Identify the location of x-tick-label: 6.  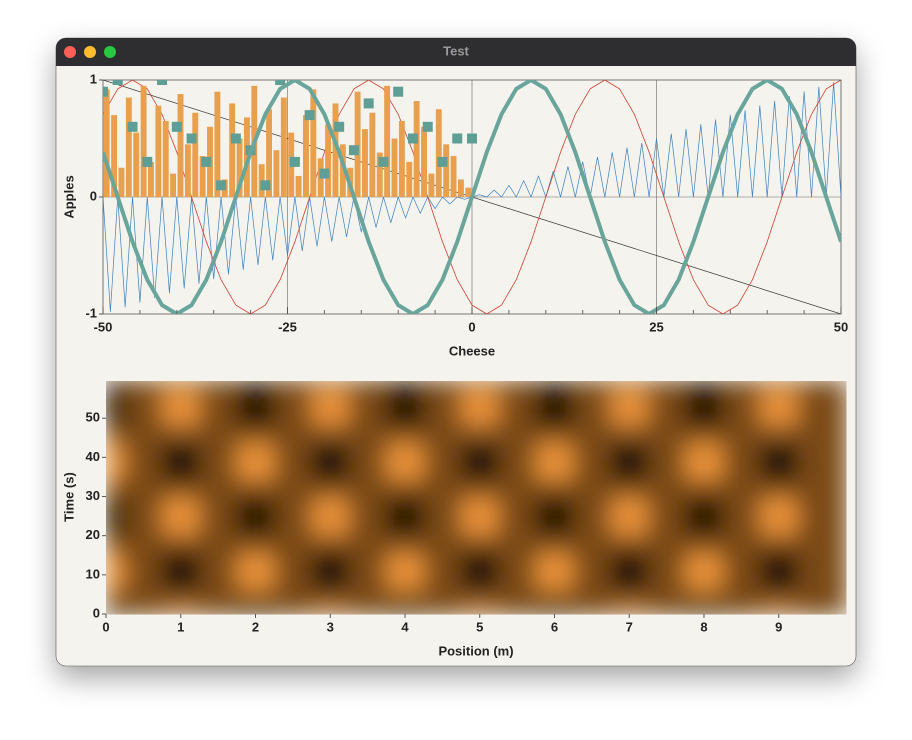
(554, 626).